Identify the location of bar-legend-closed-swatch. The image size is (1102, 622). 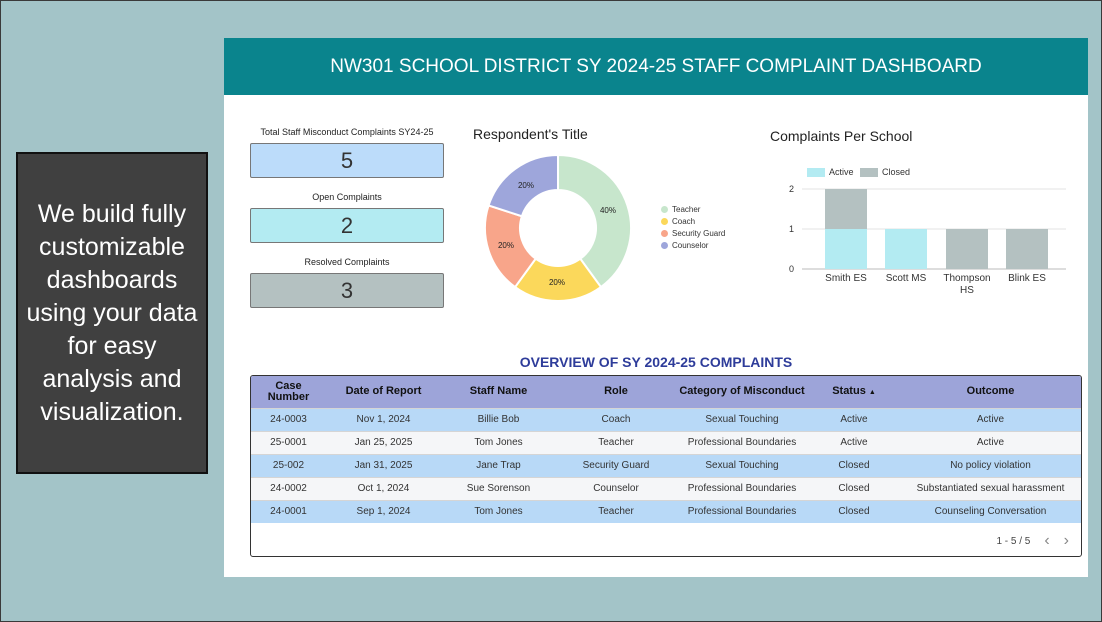
(869, 172).